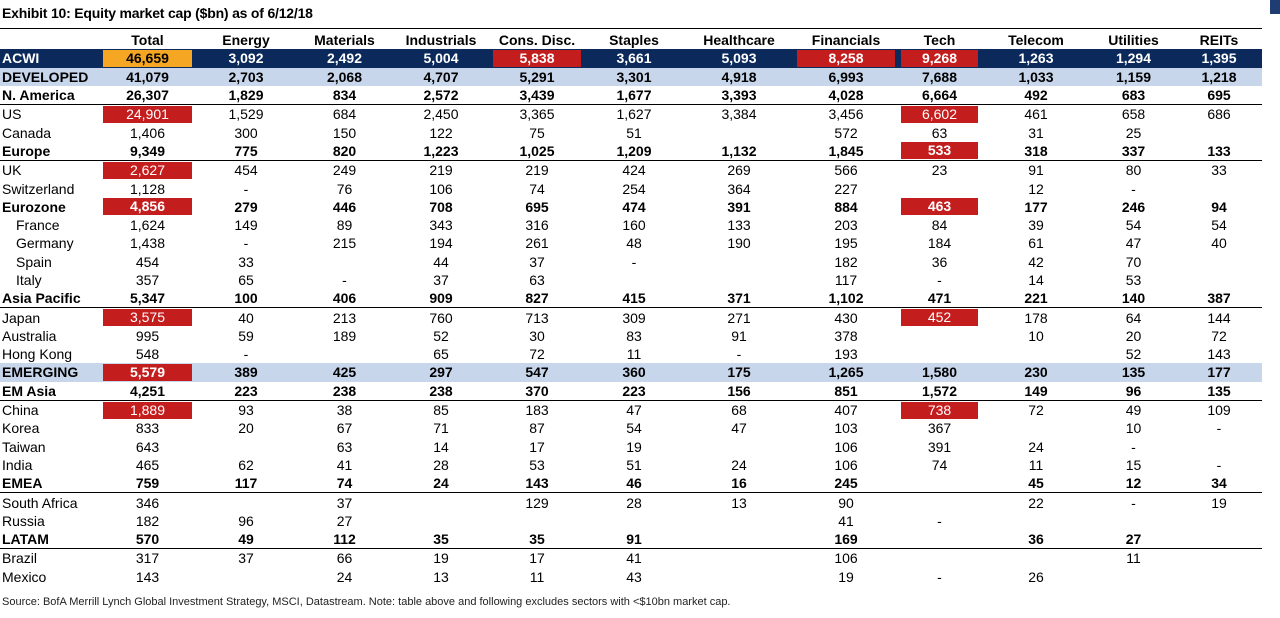 This screenshot has width=1280, height=618. I want to click on table-cell: 1,529, so click(246, 114).